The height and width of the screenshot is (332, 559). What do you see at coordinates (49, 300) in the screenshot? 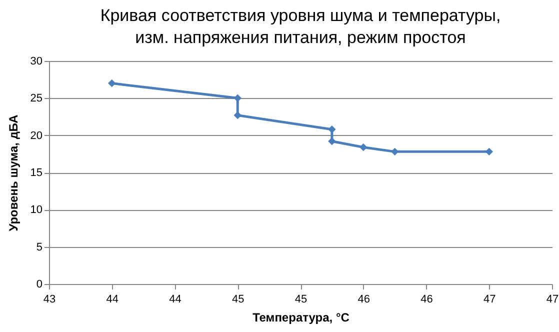
I see `x-tick-label: 43` at bounding box center [49, 300].